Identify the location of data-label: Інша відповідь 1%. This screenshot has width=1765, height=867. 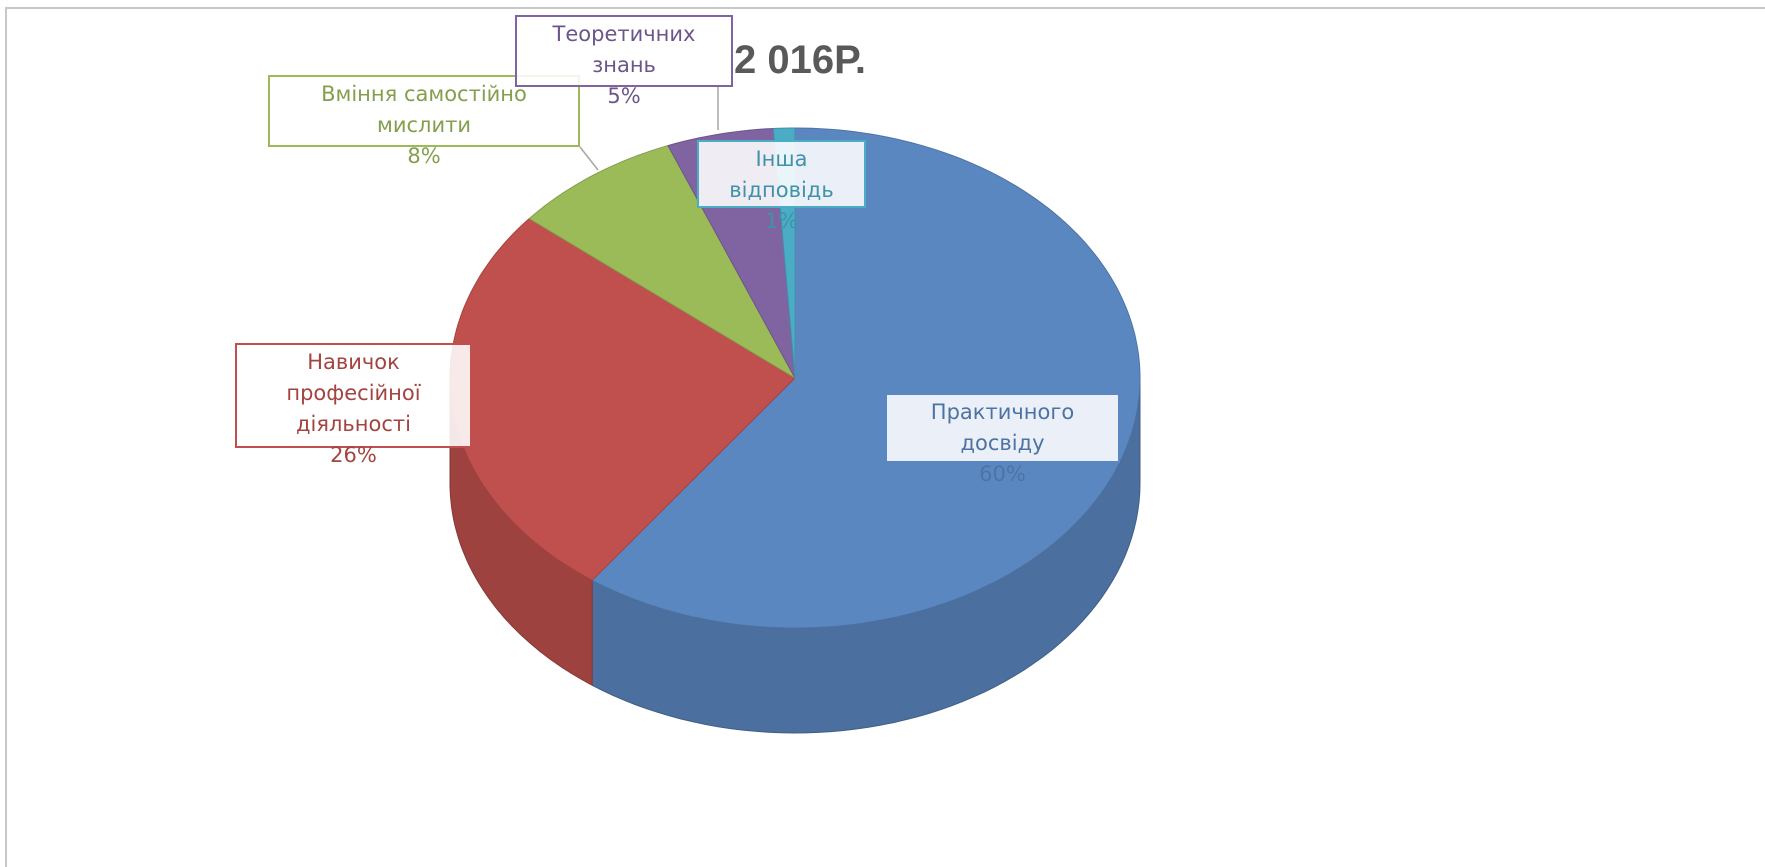
(781, 186).